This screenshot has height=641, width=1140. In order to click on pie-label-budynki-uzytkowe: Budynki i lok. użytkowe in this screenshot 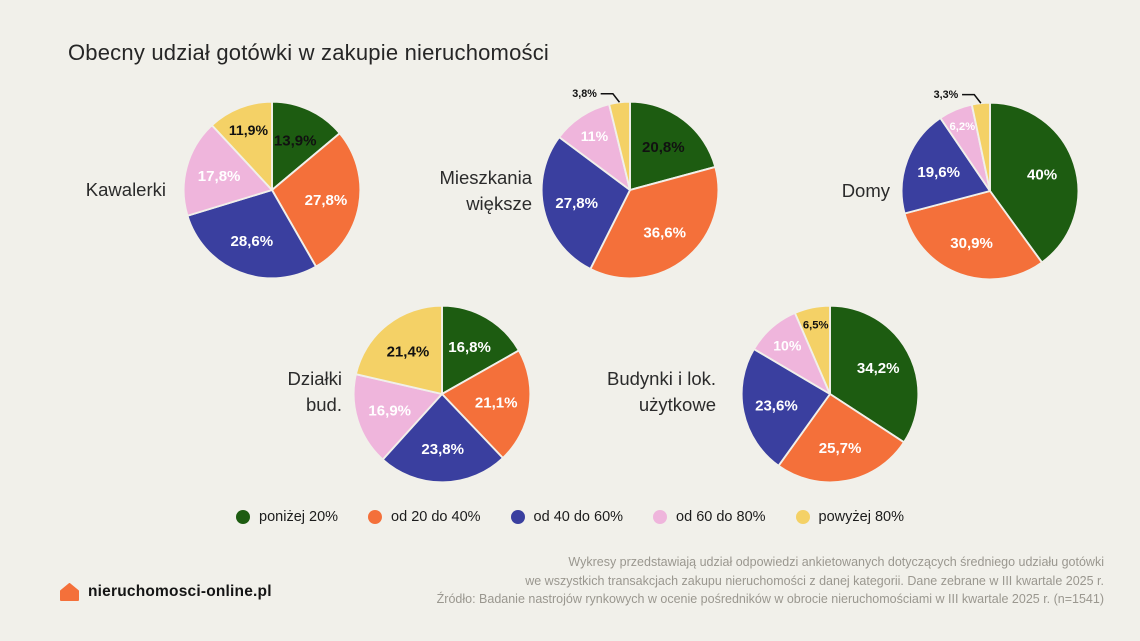, I will do `click(661, 391)`.